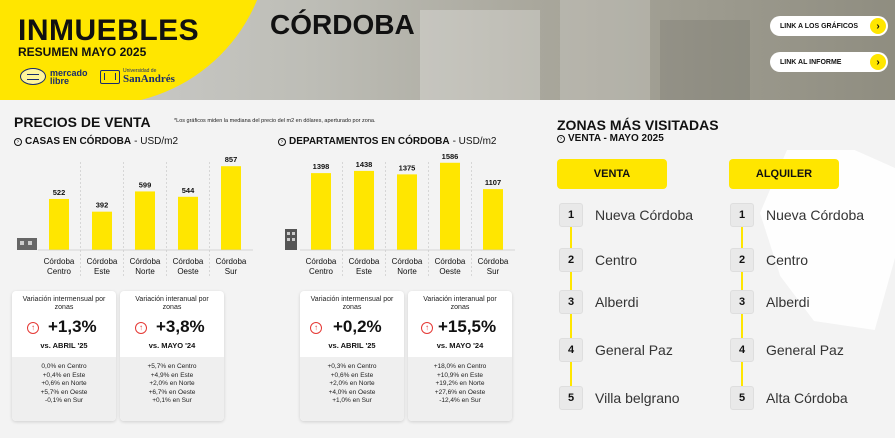  I want to click on rent-zones-header: ALQUILER, so click(784, 174).